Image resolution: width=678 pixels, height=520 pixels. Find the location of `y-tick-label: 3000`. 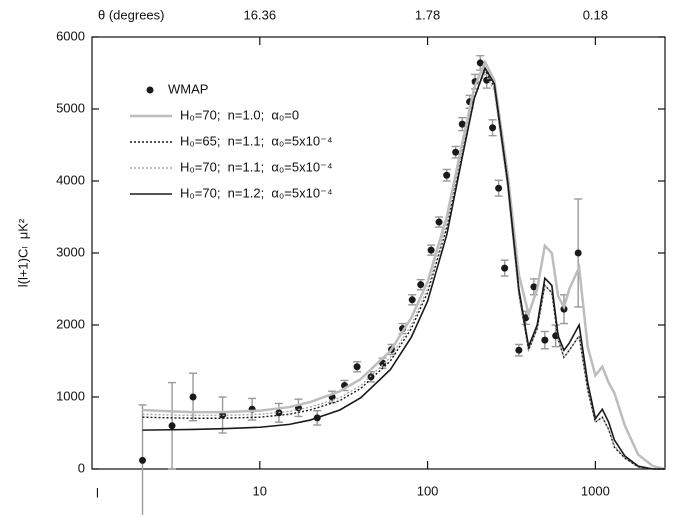

y-tick-label: 3000 is located at coordinates (70, 251).